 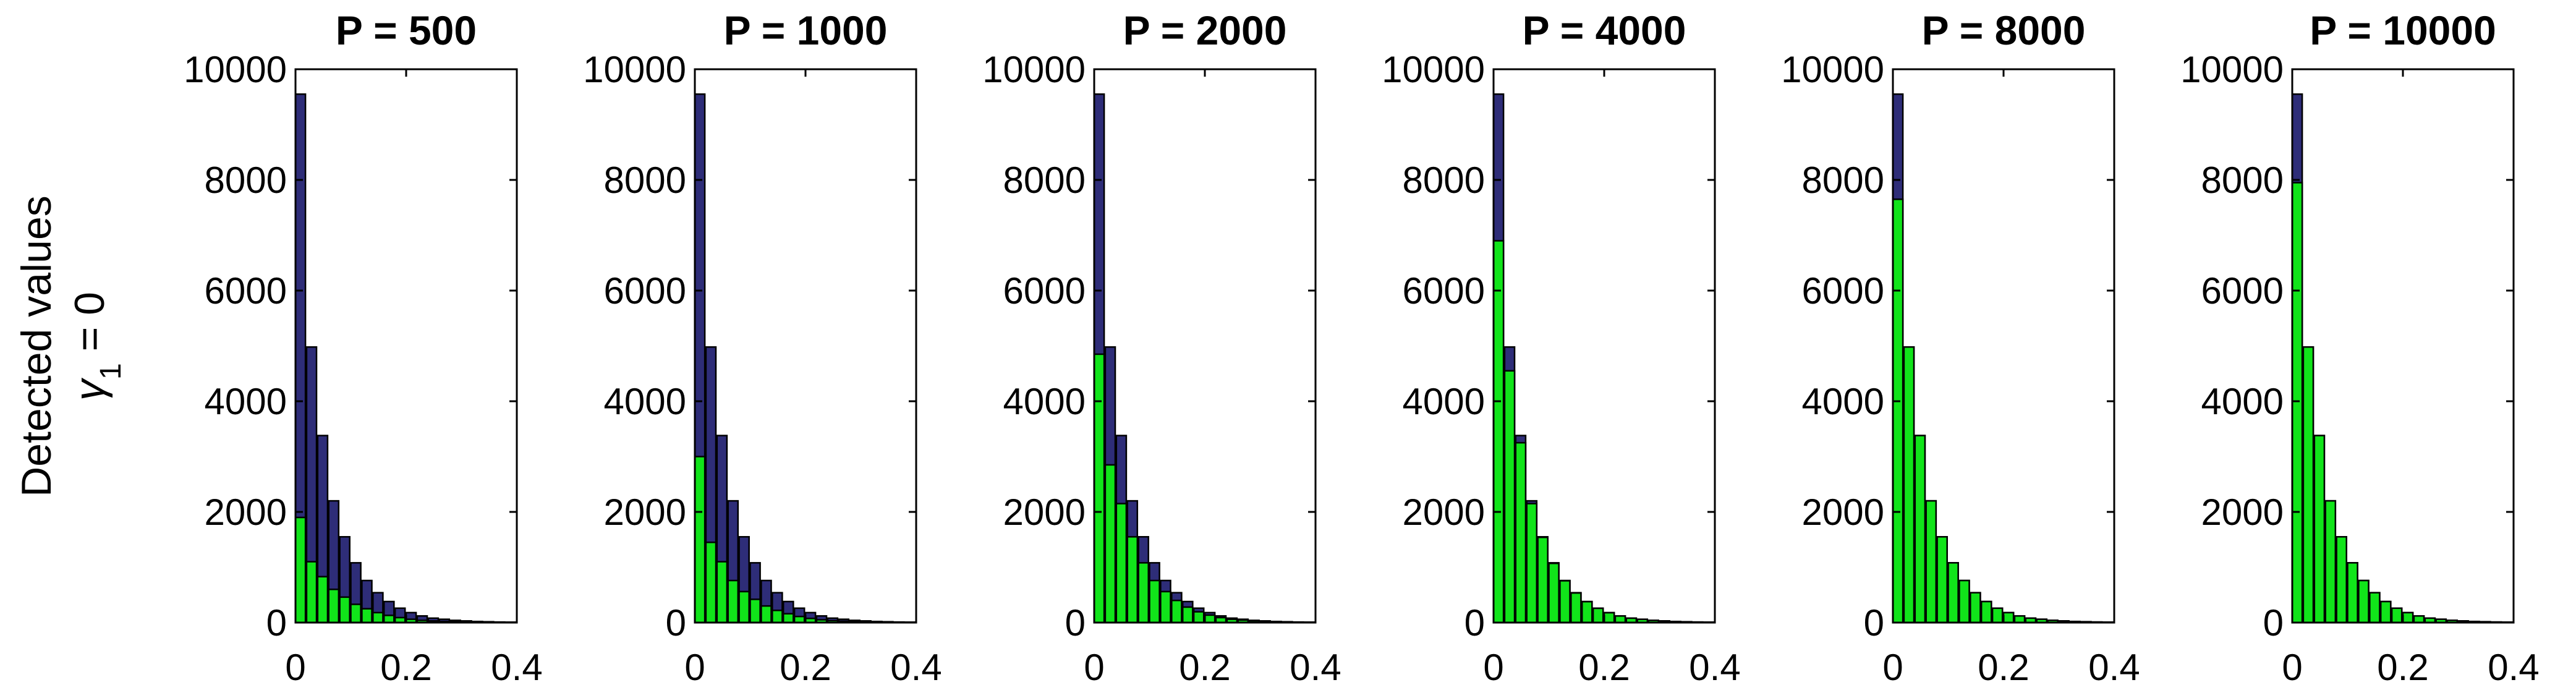 What do you see at coordinates (96, 346) in the screenshot?
I see `y-label-line2: γ1 = 0` at bounding box center [96, 346].